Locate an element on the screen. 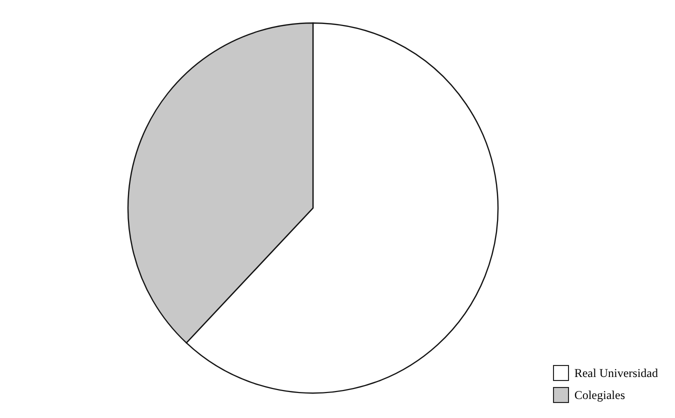 The height and width of the screenshot is (418, 675). legend-label: Colegiales is located at coordinates (599, 395).